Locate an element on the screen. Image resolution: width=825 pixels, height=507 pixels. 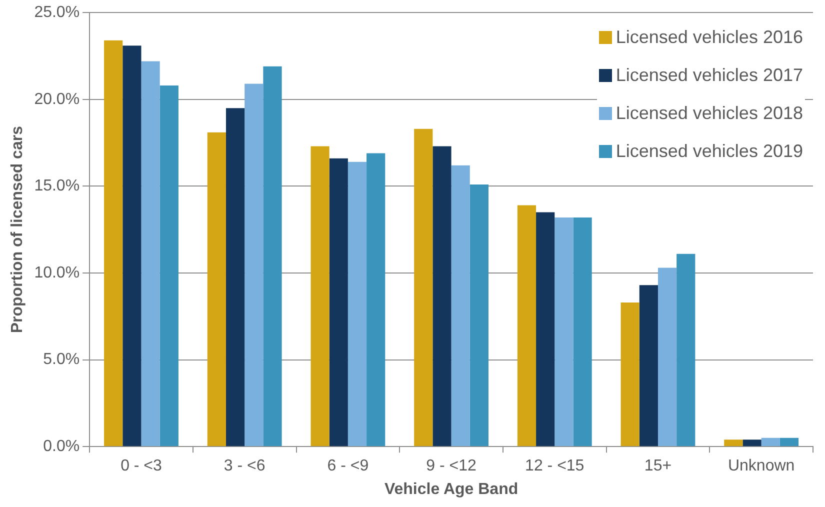
x-axis-title: Vehicle Age Band is located at coordinates (451, 489).